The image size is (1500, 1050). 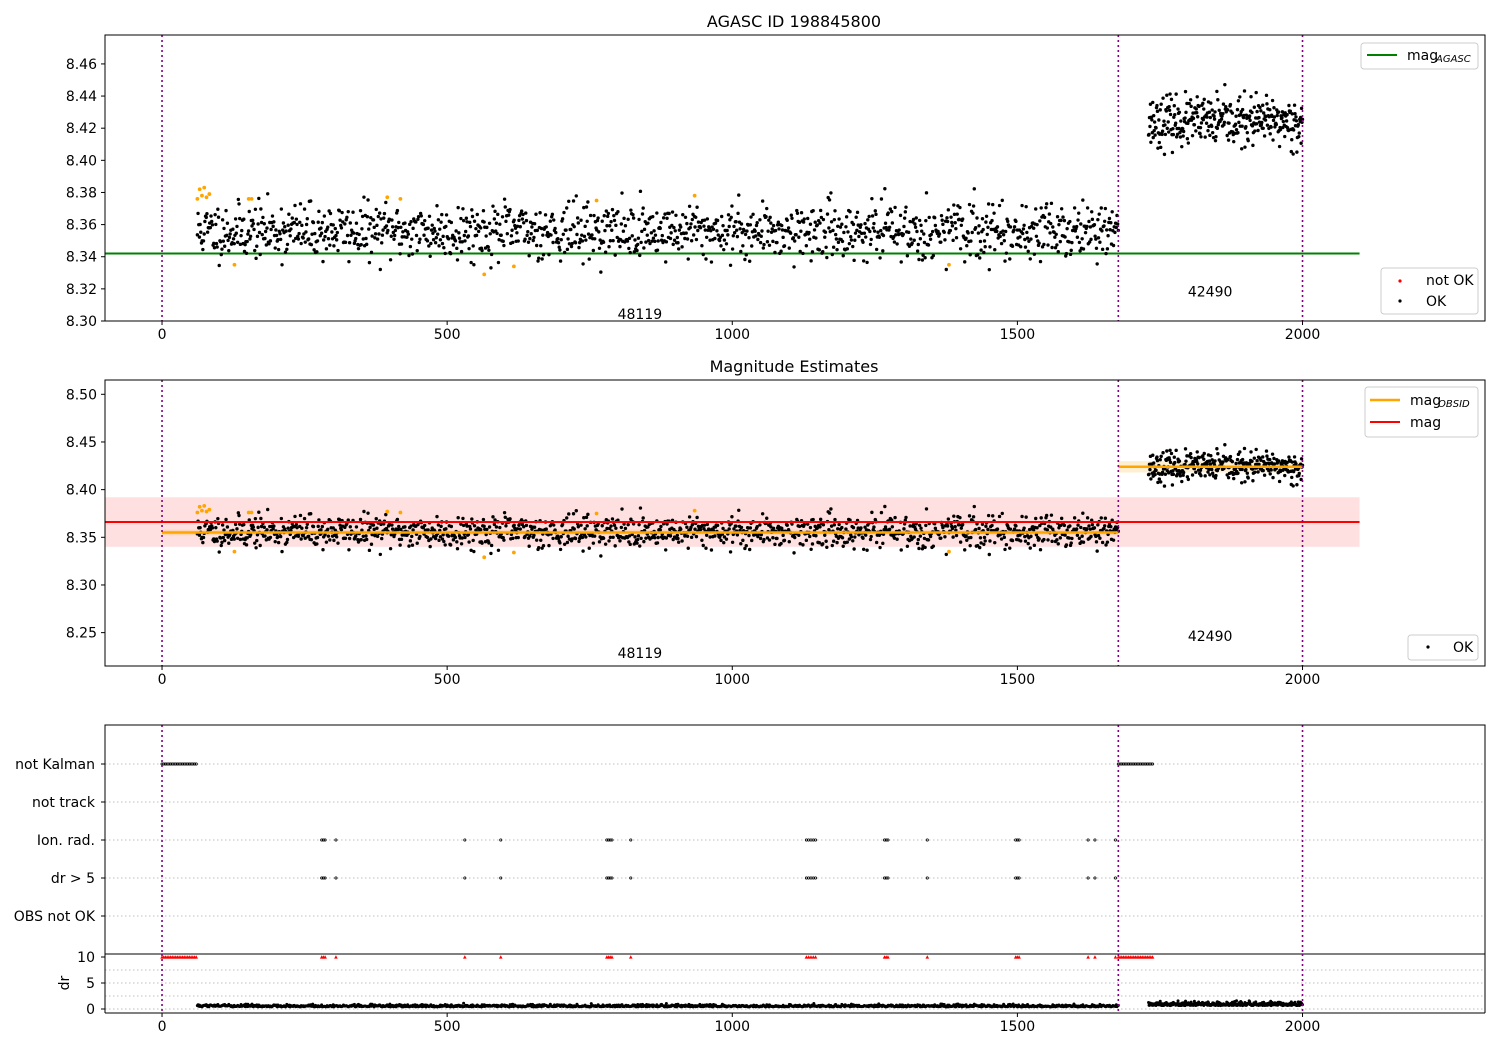 What do you see at coordinates (484, 557) in the screenshot?
I see `not-ok-point` at bounding box center [484, 557].